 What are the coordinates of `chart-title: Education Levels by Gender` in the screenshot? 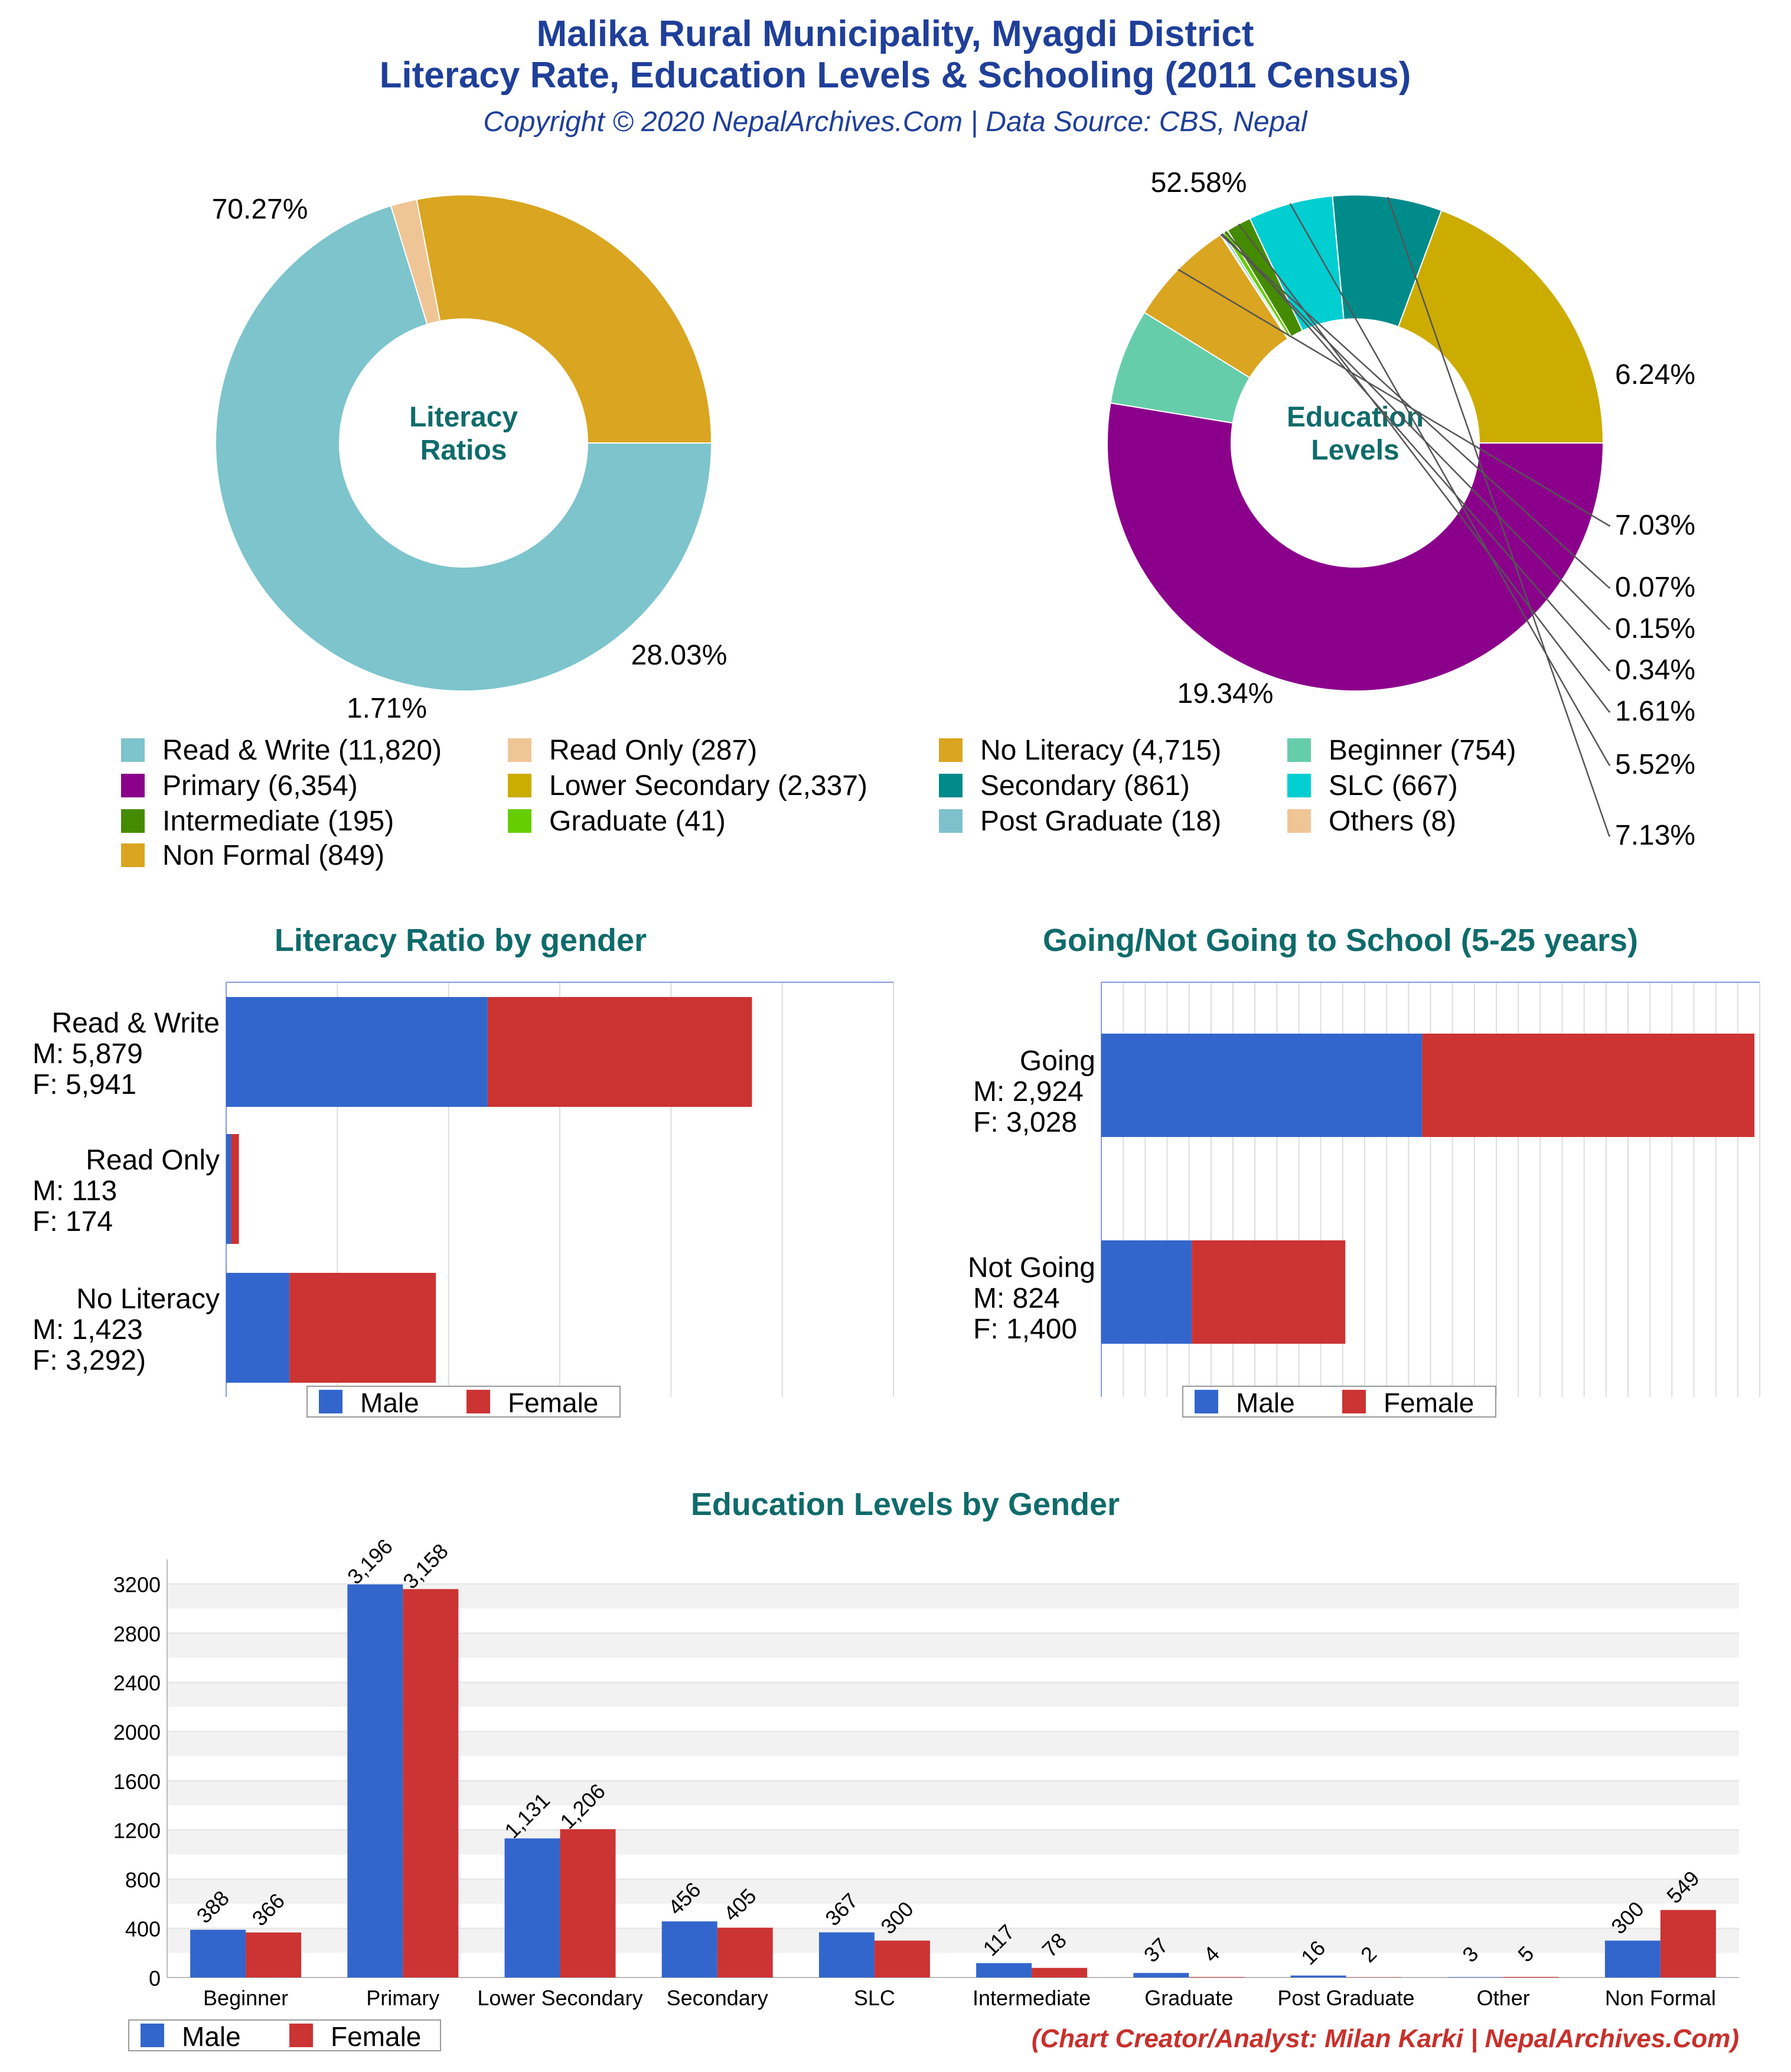 It's located at (905, 1504).